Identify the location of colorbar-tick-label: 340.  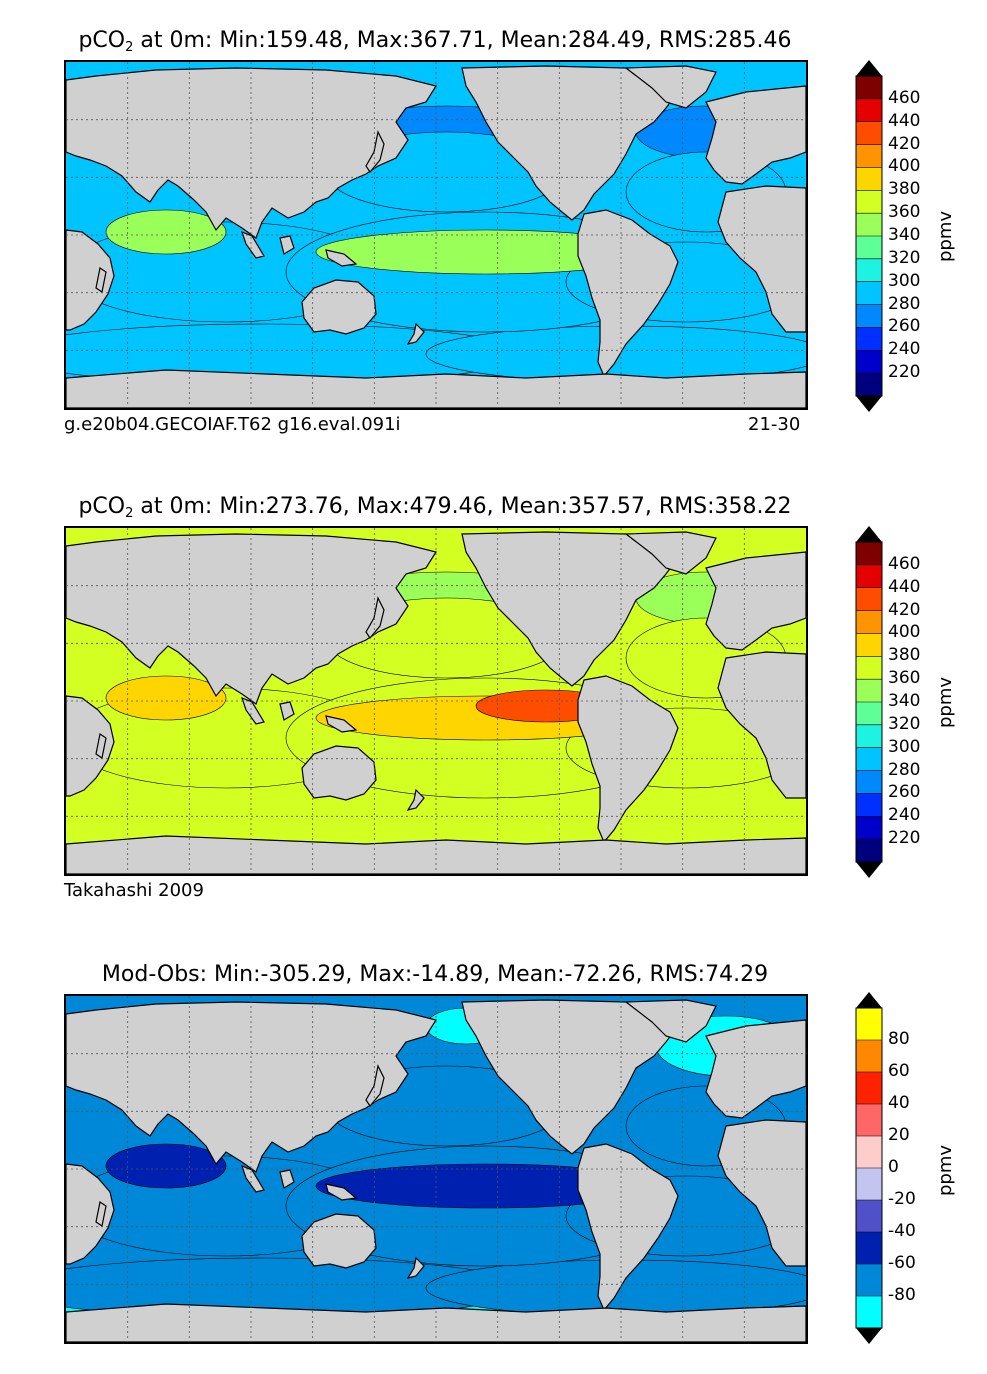
(904, 235).